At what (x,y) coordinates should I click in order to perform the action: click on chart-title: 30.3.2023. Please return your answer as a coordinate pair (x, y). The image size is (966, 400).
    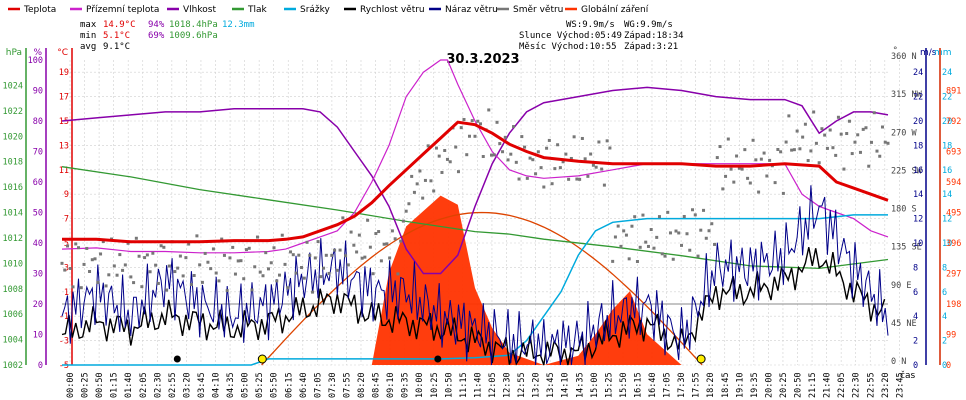
    Looking at the image, I should click on (482, 59).